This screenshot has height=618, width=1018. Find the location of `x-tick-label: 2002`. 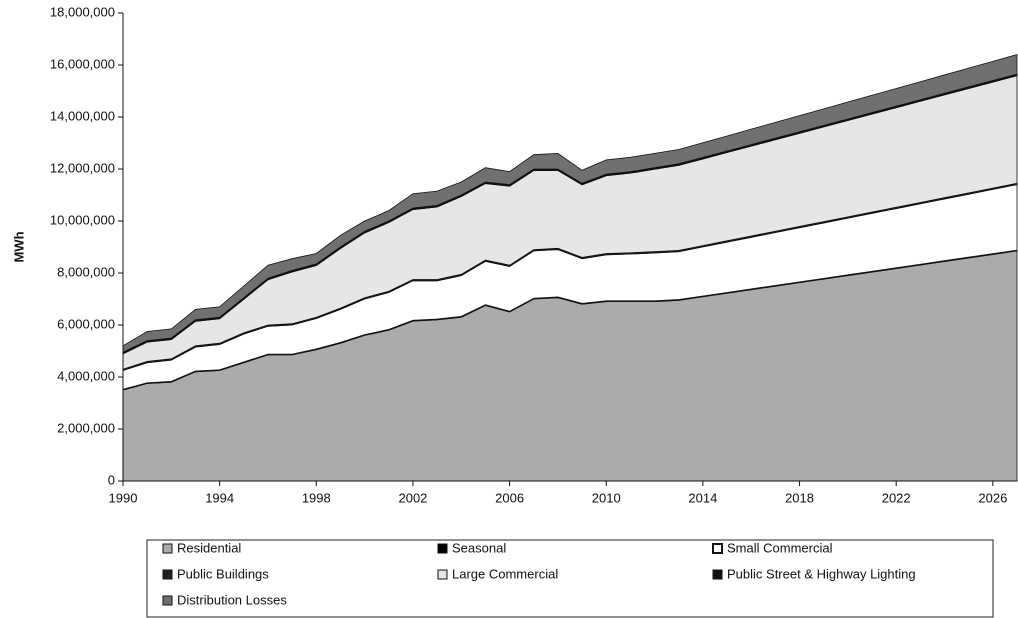

x-tick-label: 2002 is located at coordinates (412, 497).